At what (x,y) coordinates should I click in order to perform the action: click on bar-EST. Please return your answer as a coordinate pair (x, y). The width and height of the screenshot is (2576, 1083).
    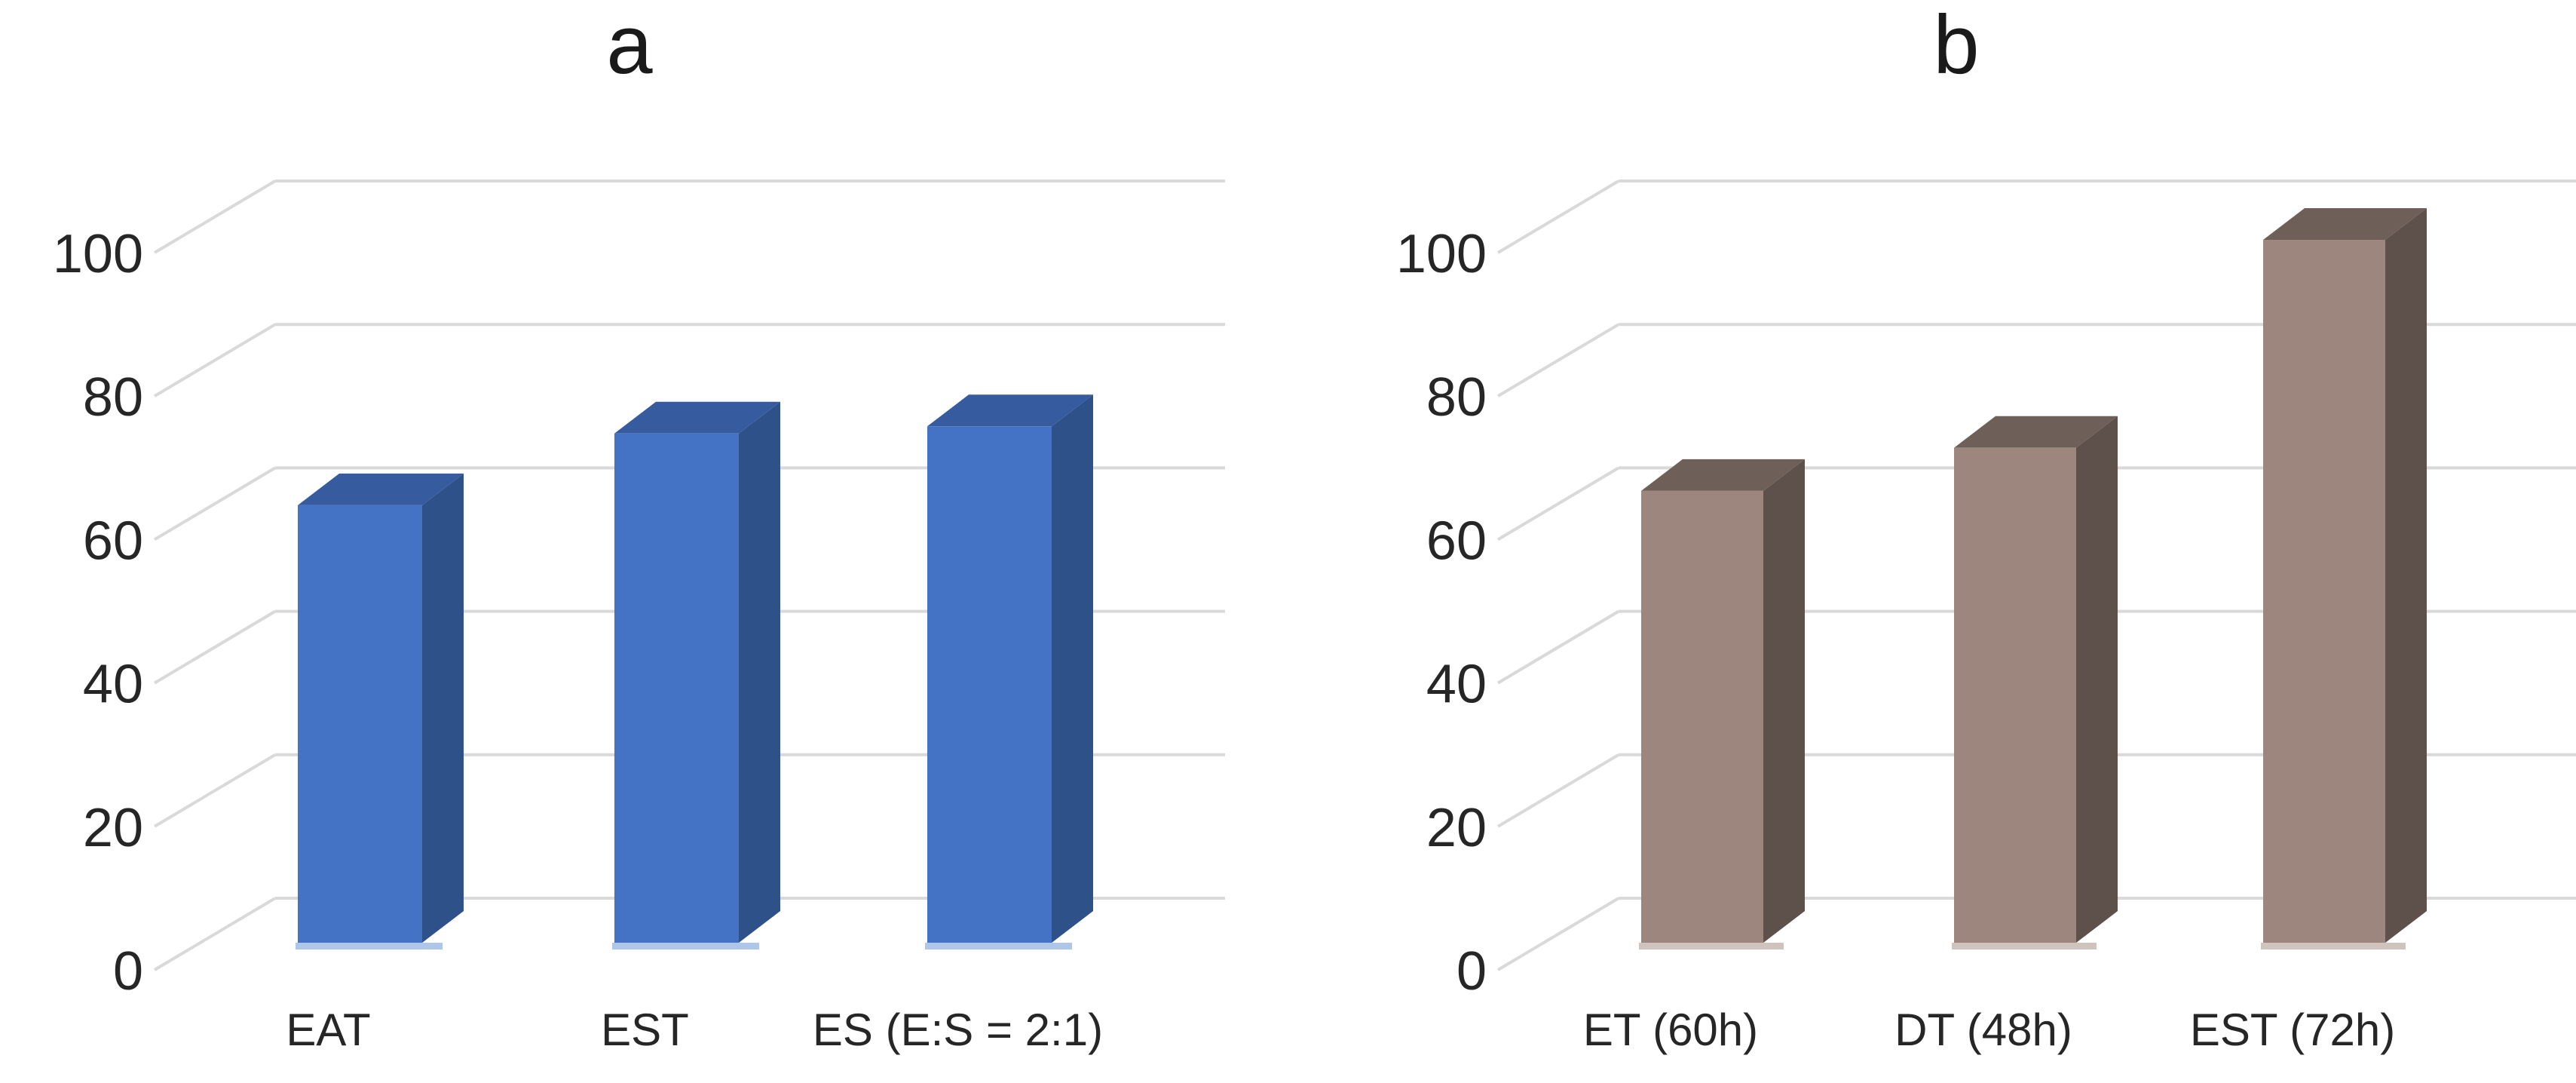
    Looking at the image, I should click on (696, 675).